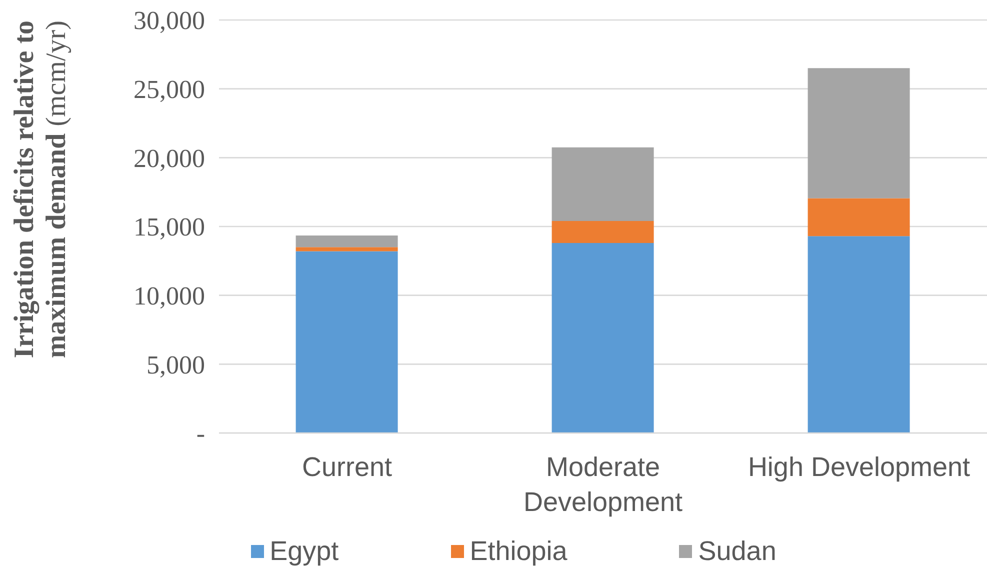  What do you see at coordinates (169, 158) in the screenshot?
I see `y-tick-label: 20,000` at bounding box center [169, 158].